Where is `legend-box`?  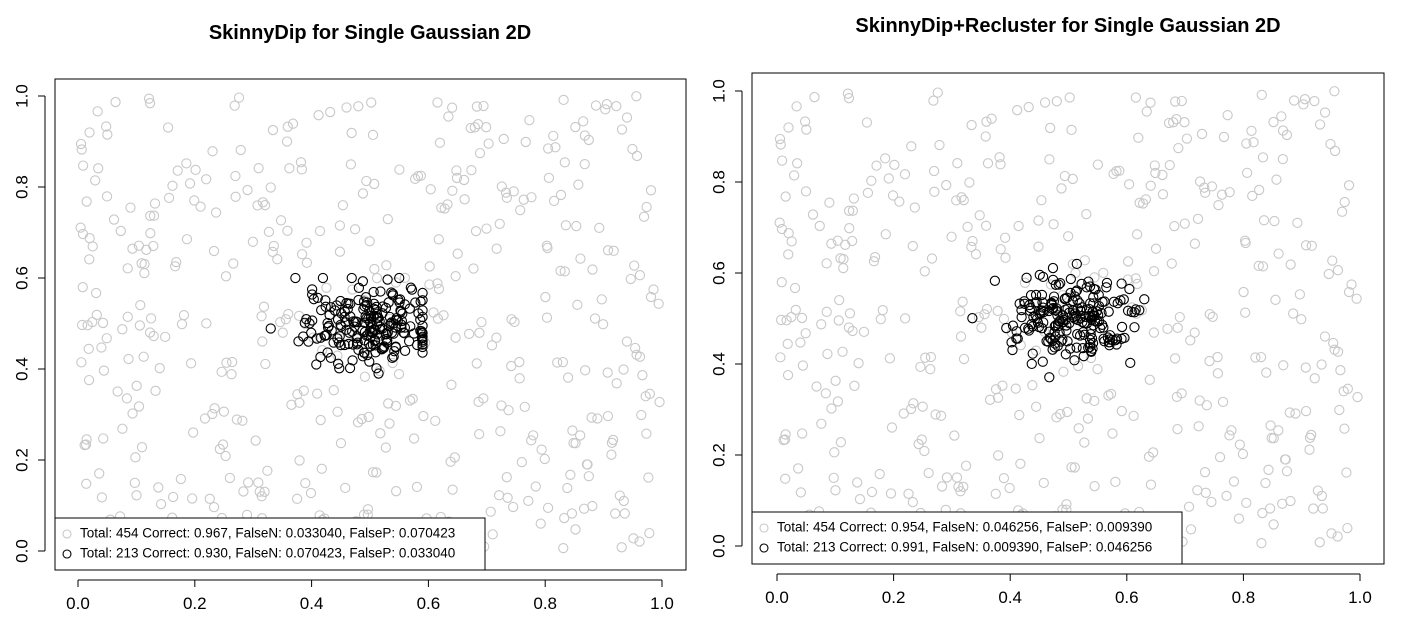 legend-box is located at coordinates (967, 538).